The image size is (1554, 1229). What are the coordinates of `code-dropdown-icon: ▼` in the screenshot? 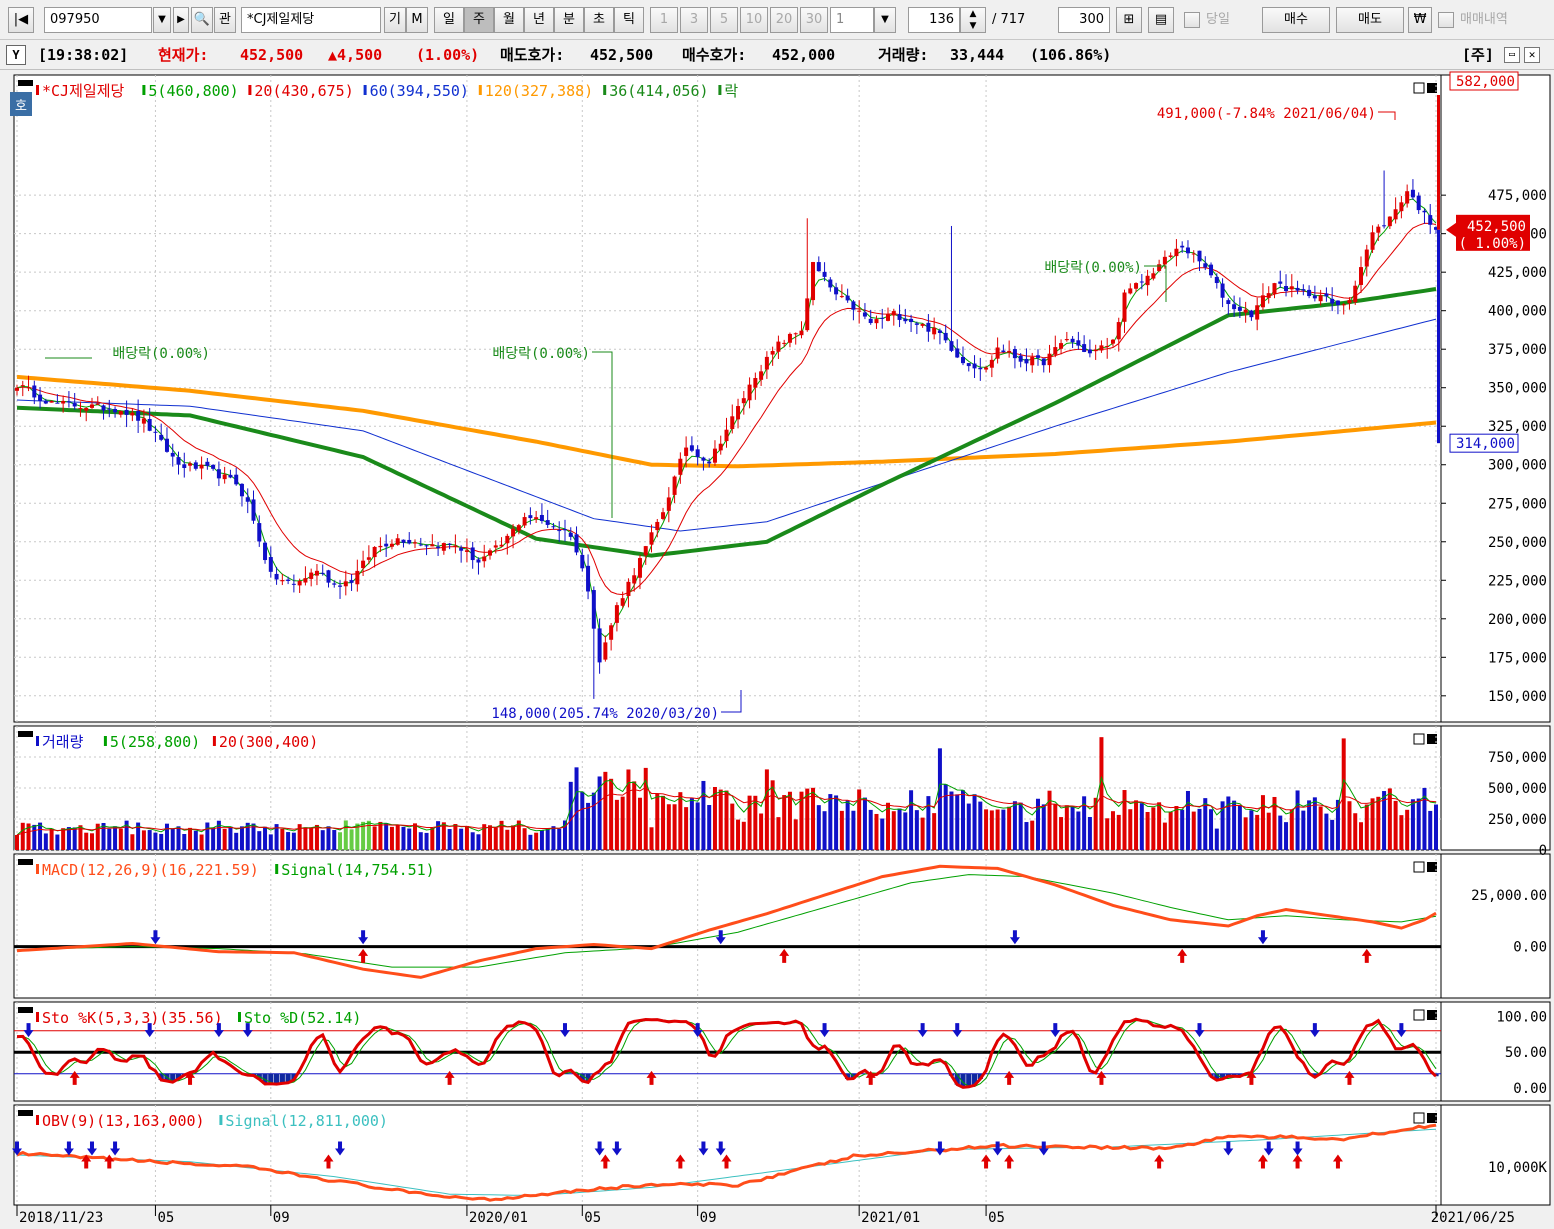 It's located at (162, 20).